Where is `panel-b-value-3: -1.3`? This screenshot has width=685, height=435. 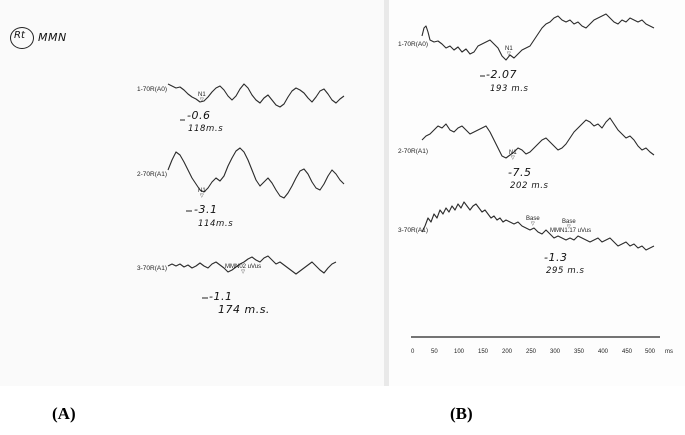 panel-b-value-3: -1.3 is located at coordinates (556, 257).